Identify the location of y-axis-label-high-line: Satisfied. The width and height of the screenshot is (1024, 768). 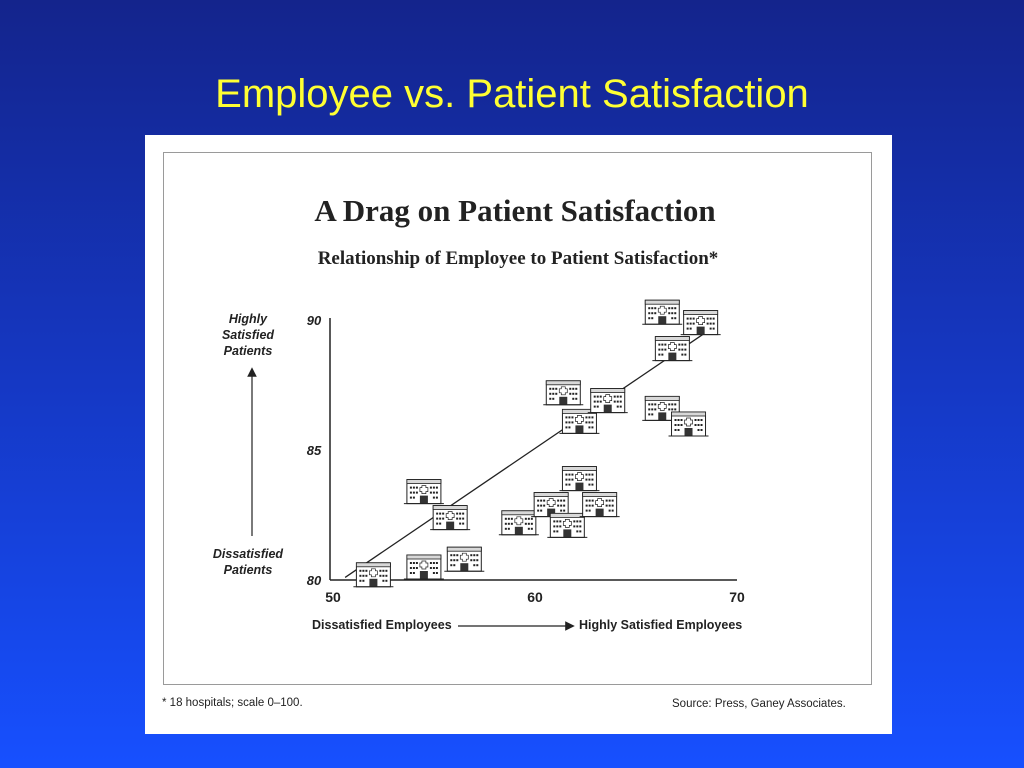
(248, 335).